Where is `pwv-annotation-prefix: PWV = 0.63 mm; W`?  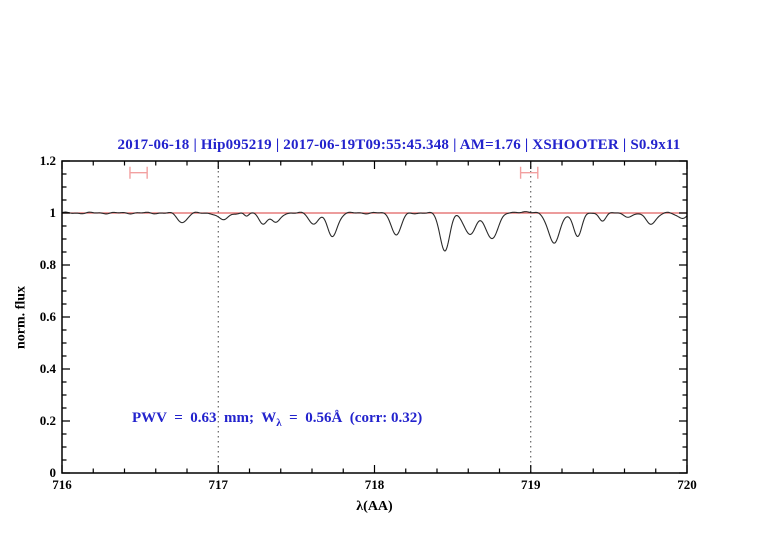 pwv-annotation-prefix: PWV = 0.63 mm; W is located at coordinates (204, 418).